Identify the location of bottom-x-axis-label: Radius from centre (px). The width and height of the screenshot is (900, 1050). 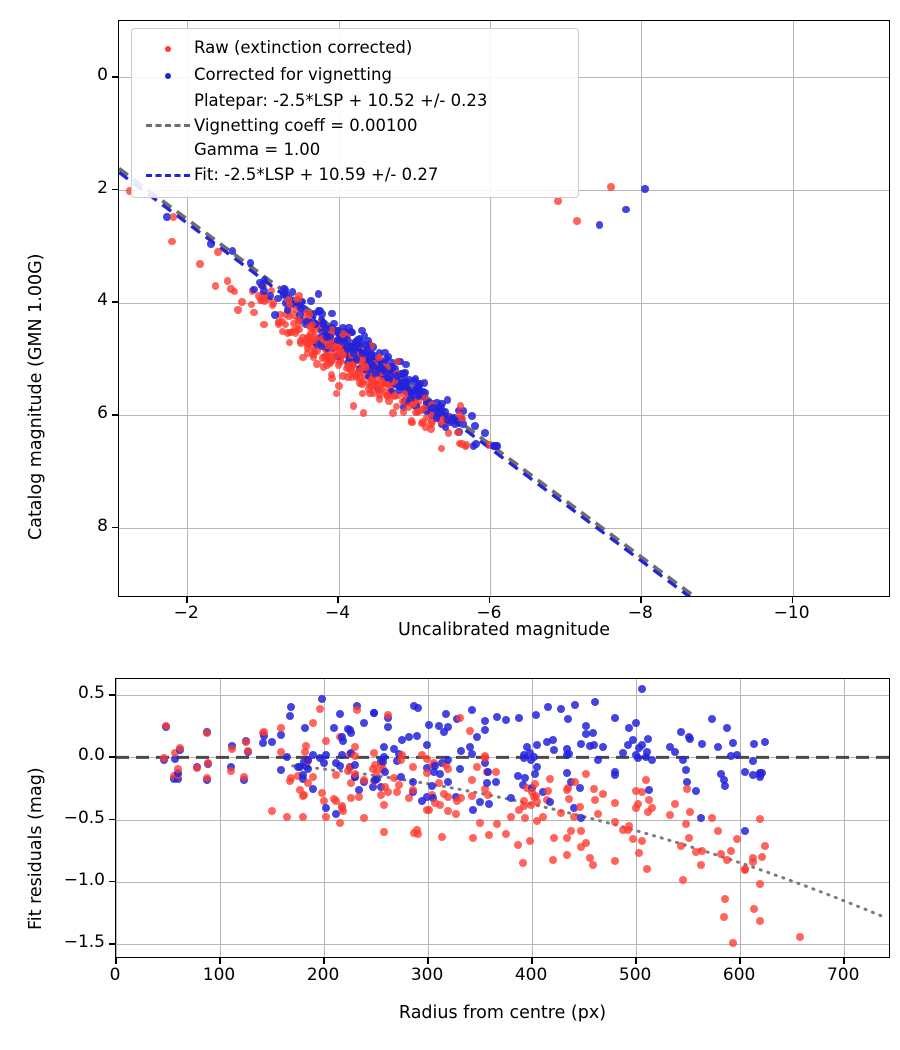
(502, 1013).